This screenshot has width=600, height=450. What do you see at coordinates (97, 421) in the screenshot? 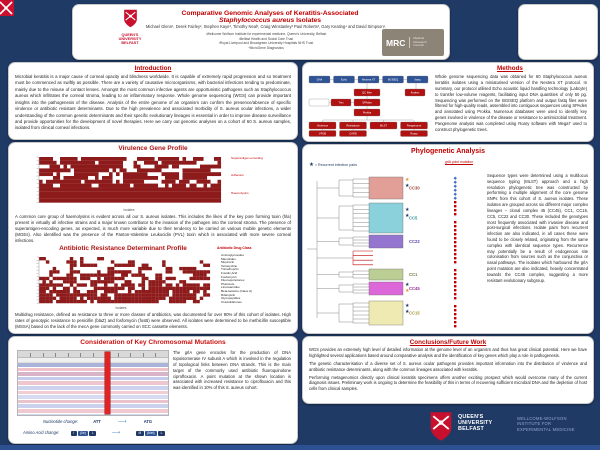
I see `nucleotide-from: ATT` at bounding box center [97, 421].